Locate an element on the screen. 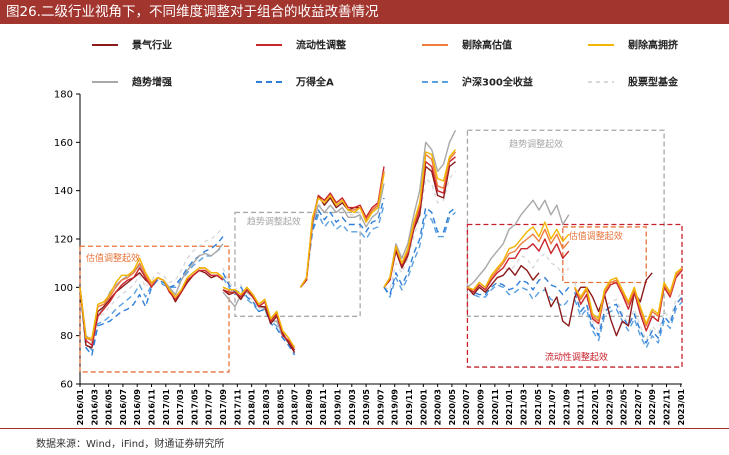  x-tick-label: 2022/07 is located at coordinates (638, 407).